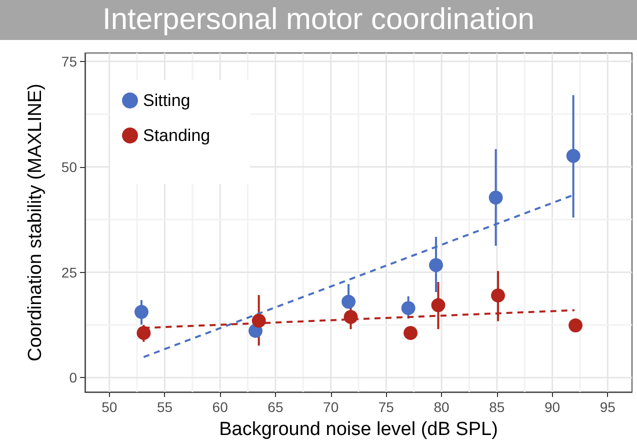 This screenshot has height=444, width=637. I want to click on x-tick-label: 50, so click(110, 407).